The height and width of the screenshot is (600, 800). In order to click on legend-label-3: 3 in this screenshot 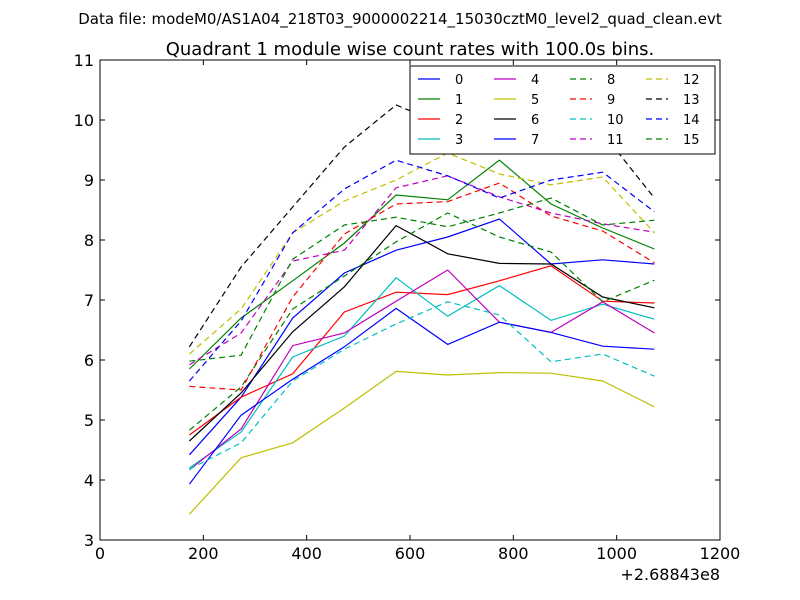, I will do `click(459, 140)`.